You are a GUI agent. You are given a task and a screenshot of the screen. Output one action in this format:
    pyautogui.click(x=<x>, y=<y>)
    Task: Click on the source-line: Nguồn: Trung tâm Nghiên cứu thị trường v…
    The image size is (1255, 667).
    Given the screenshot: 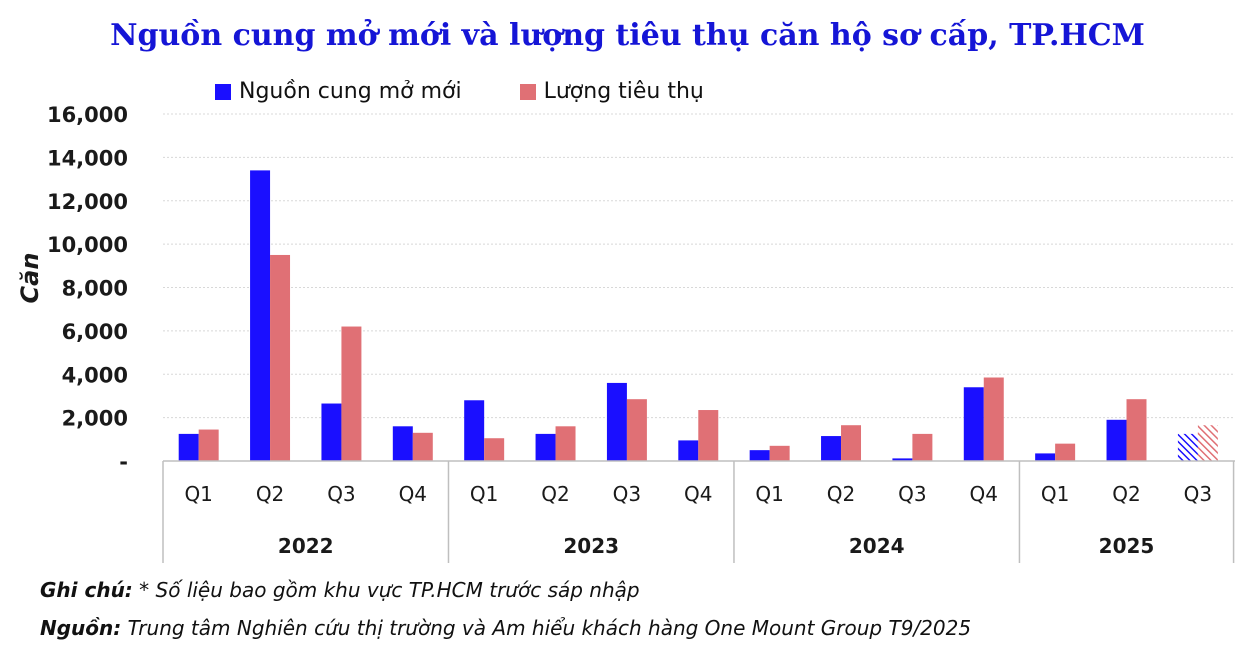 What is the action you would take?
    pyautogui.click(x=505, y=628)
    